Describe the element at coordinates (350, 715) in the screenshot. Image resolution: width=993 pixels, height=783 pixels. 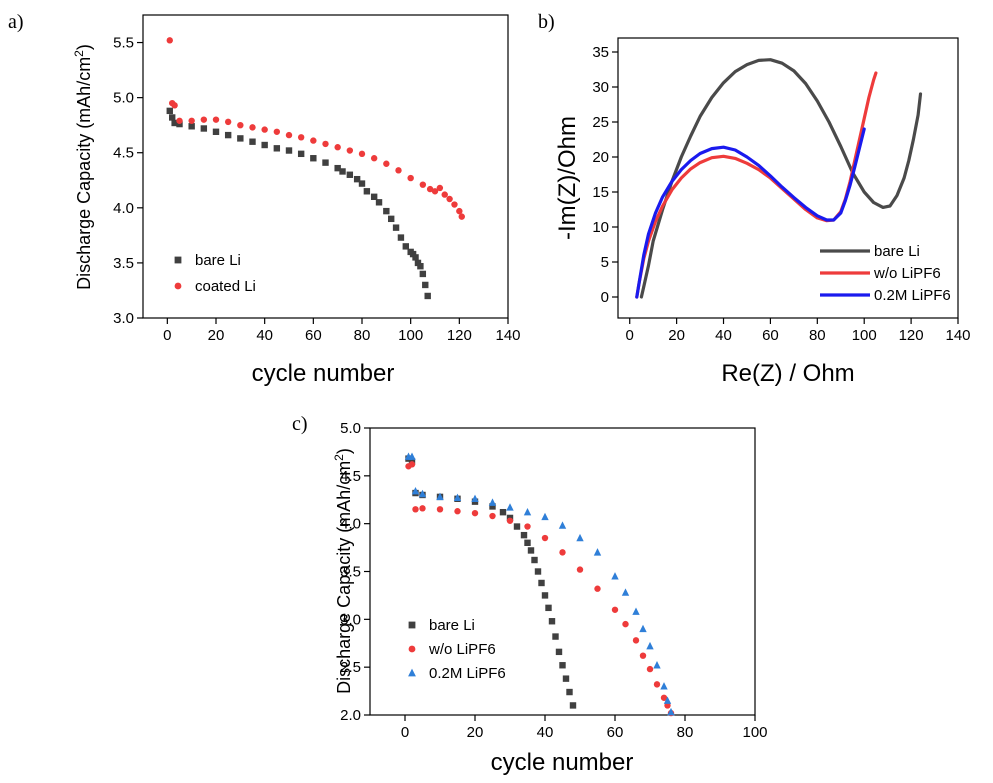
I see `y-tick-label: 2.0` at that location.